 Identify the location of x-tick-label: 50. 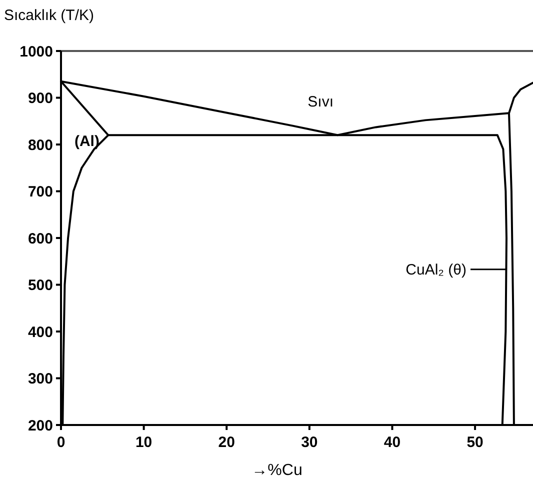
(475, 442).